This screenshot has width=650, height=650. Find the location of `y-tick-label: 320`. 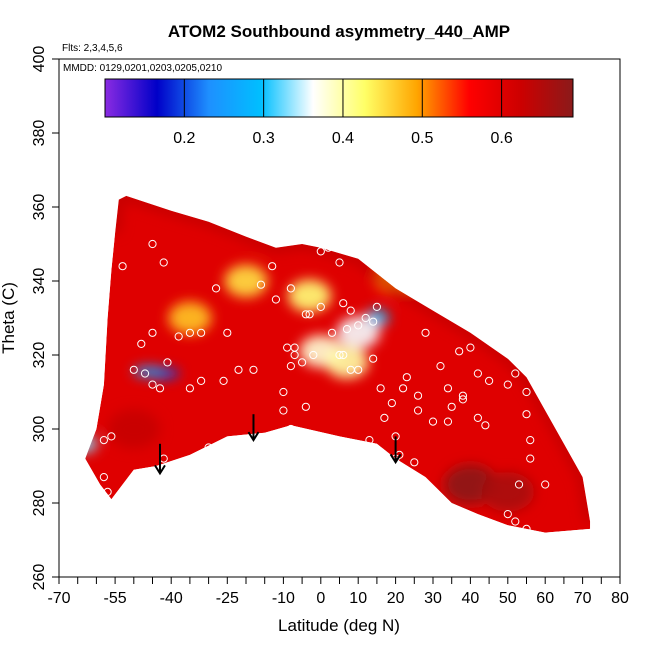

y-tick-label: 320 is located at coordinates (39, 355).